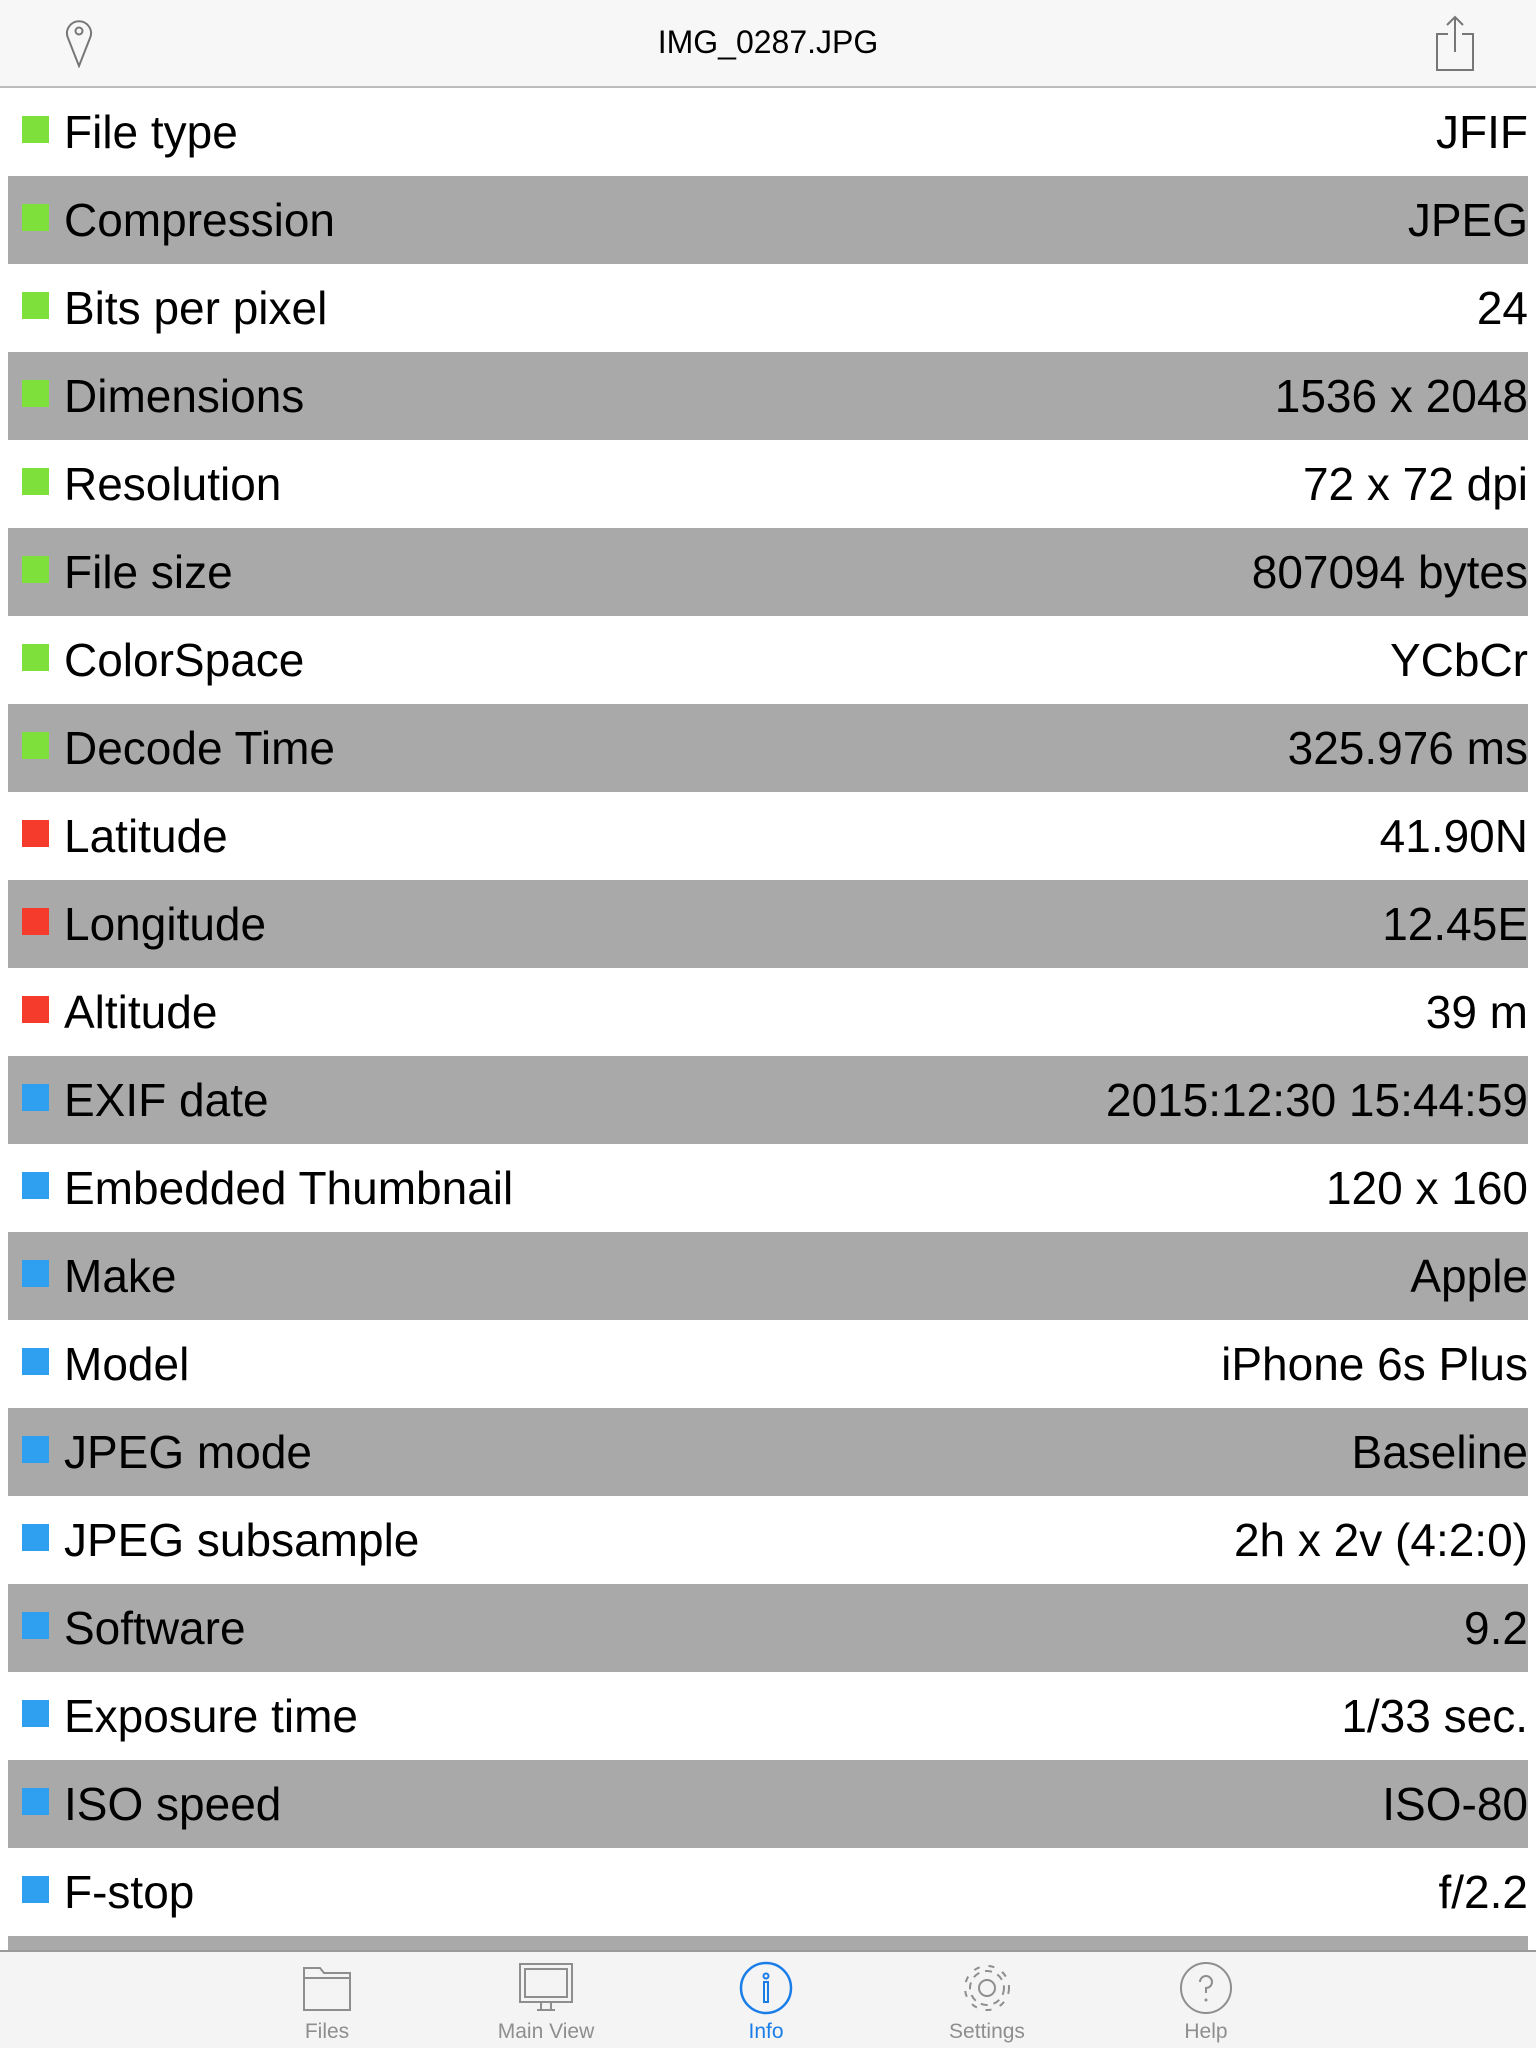  Describe the element at coordinates (768, 1364) in the screenshot. I see `info-row: Model iPhone 6s Plus` at that location.